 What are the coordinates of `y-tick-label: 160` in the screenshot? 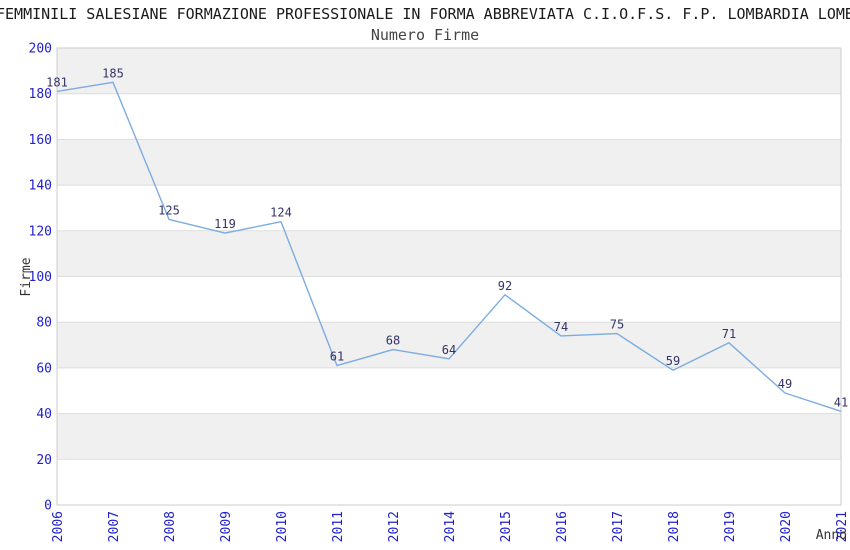 It's located at (40, 140).